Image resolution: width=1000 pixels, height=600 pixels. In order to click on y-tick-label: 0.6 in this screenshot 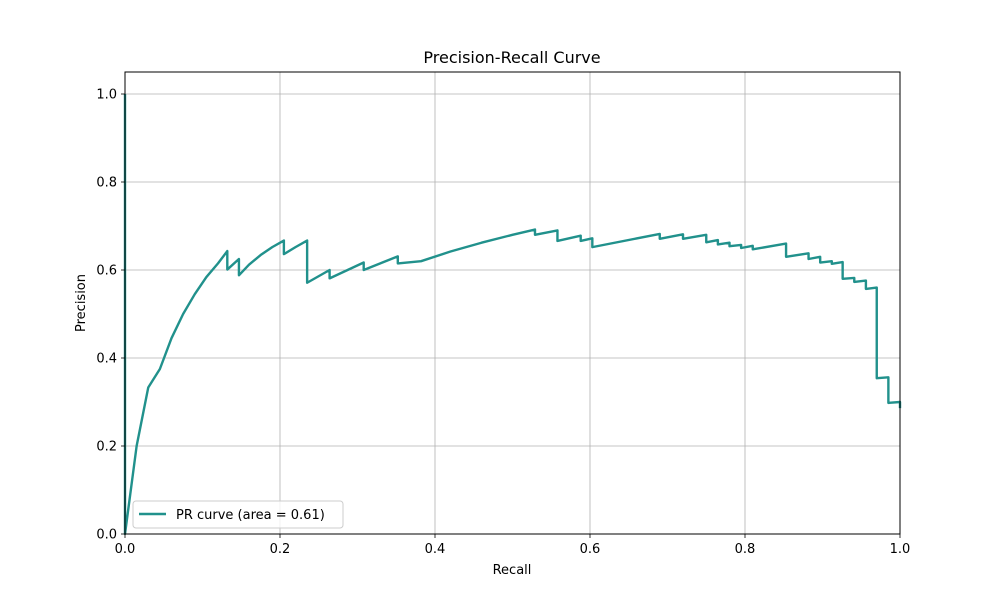, I will do `click(106, 271)`.